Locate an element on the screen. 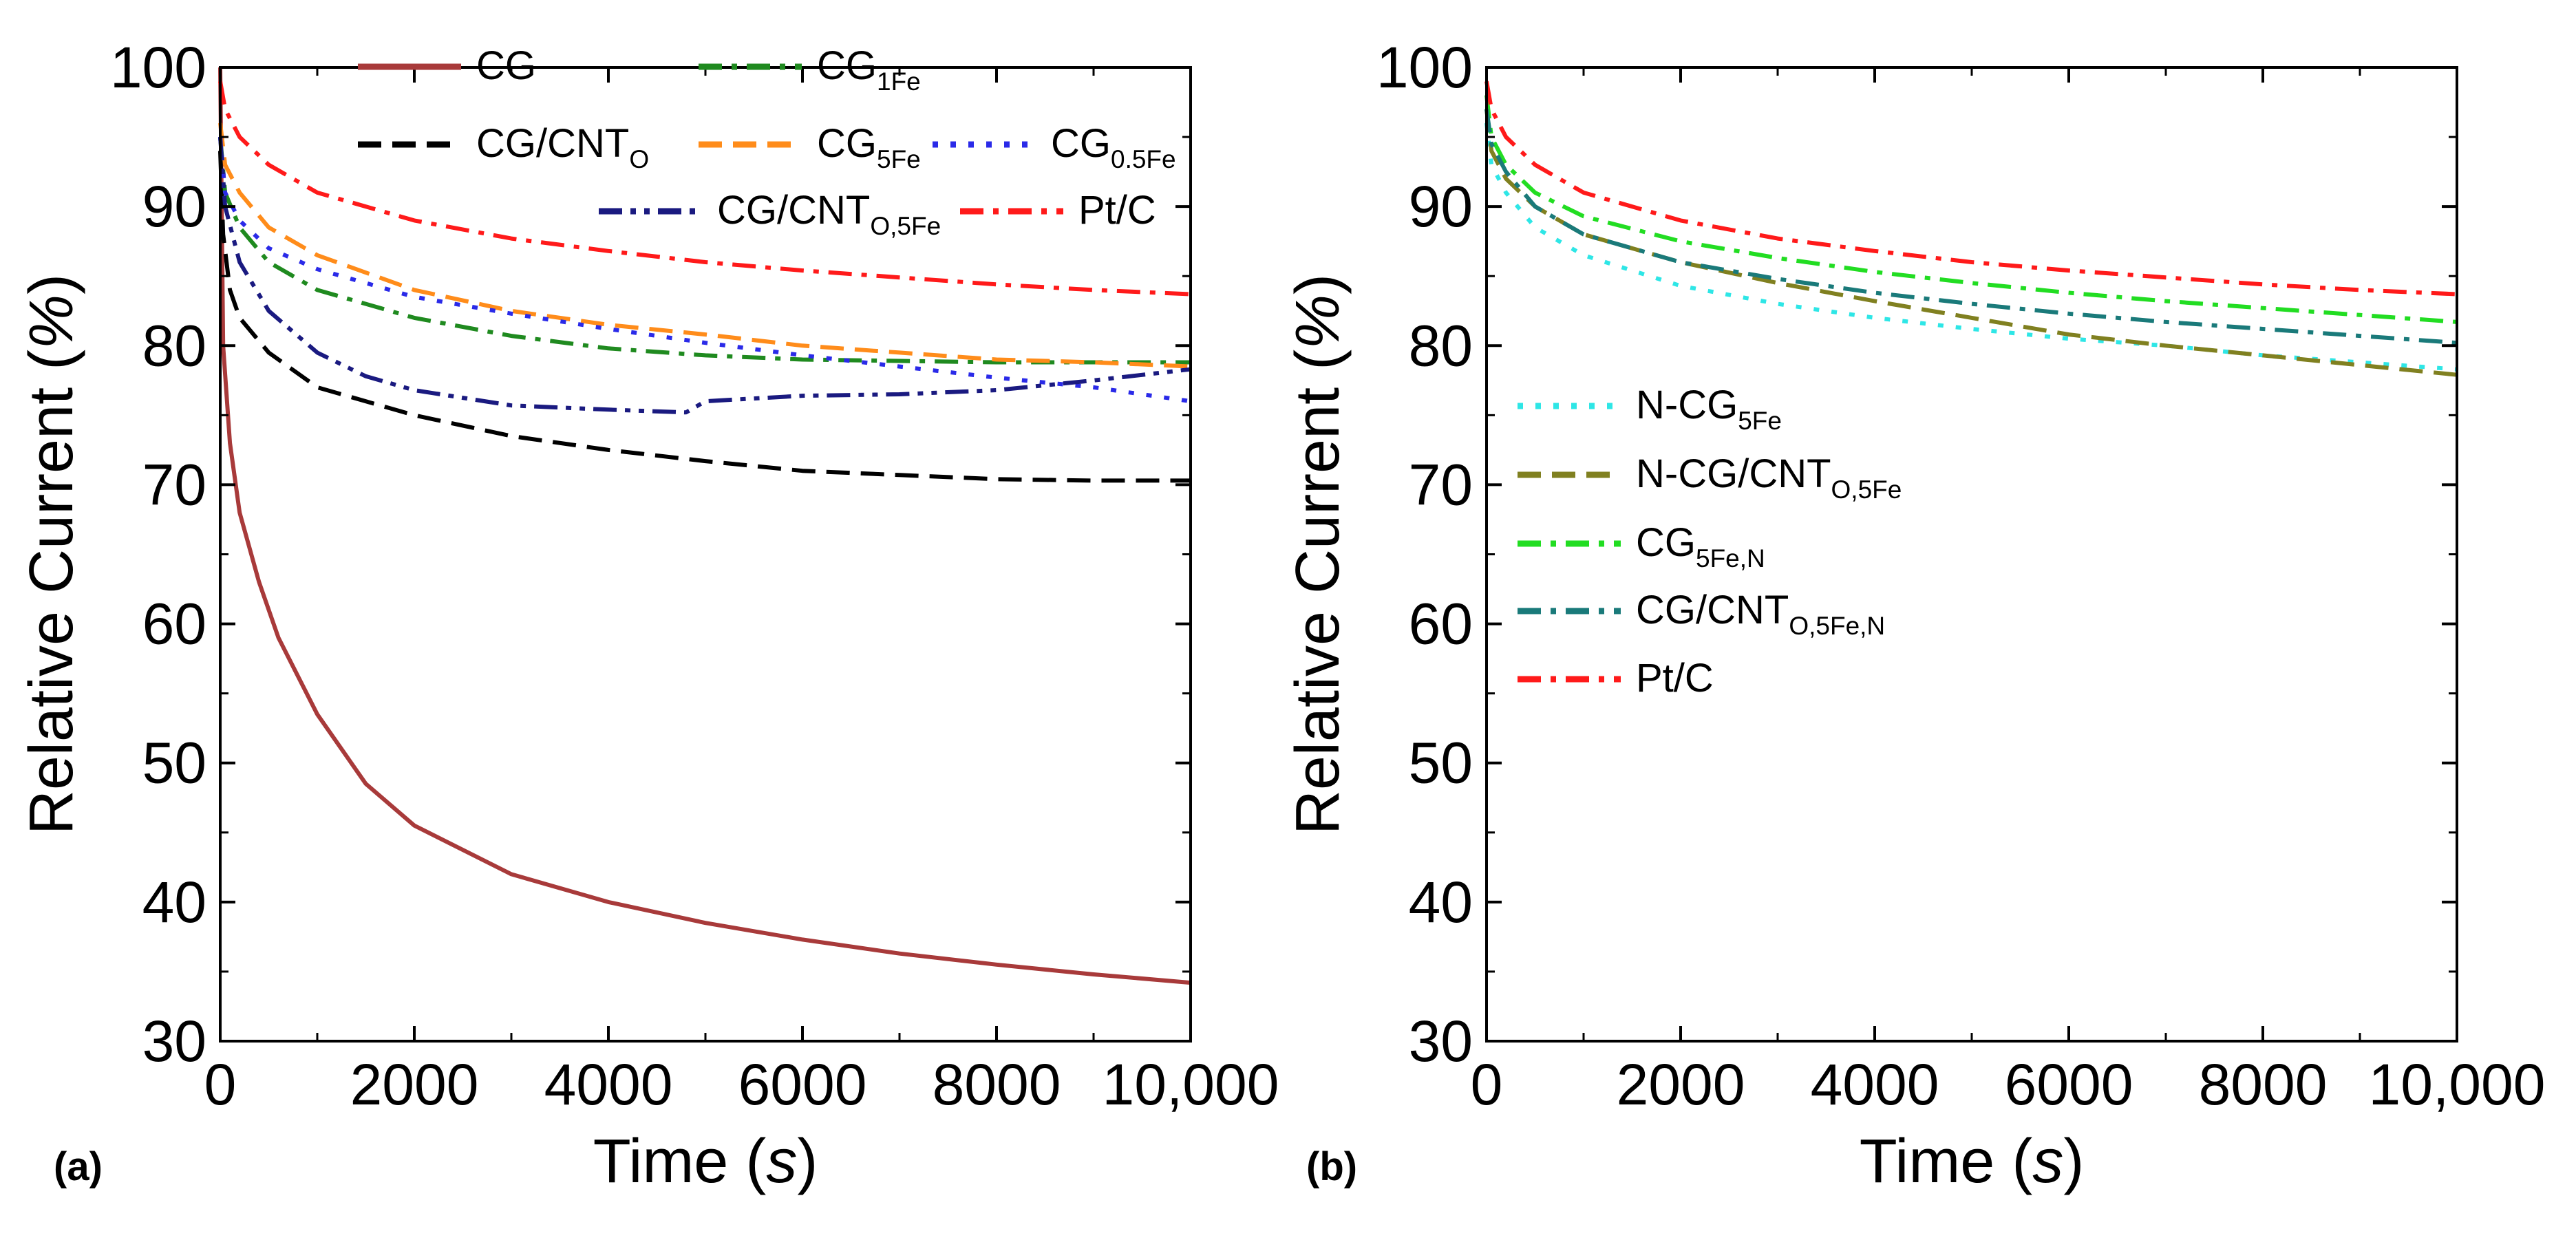 The image size is (2576, 1240). panel-b-x-axis-title: Time (s) is located at coordinates (1972, 1161).